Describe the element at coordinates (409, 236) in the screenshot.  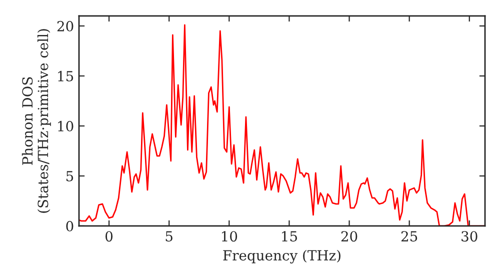
I see `x-tick-label: 25` at that location.